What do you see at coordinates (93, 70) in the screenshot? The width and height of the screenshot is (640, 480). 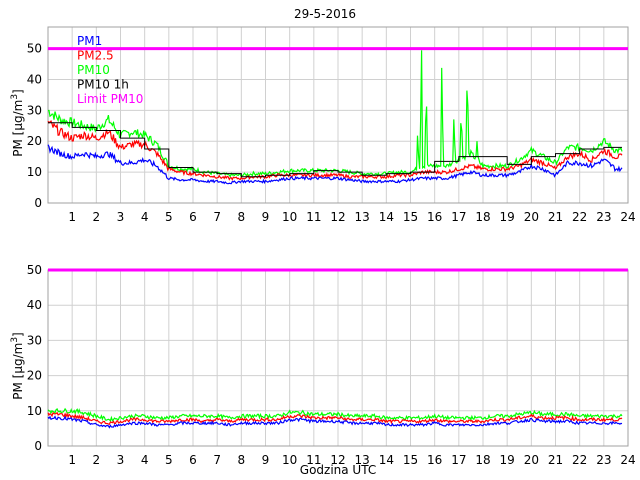 I see `legend-entry-pm10: PM10` at bounding box center [93, 70].